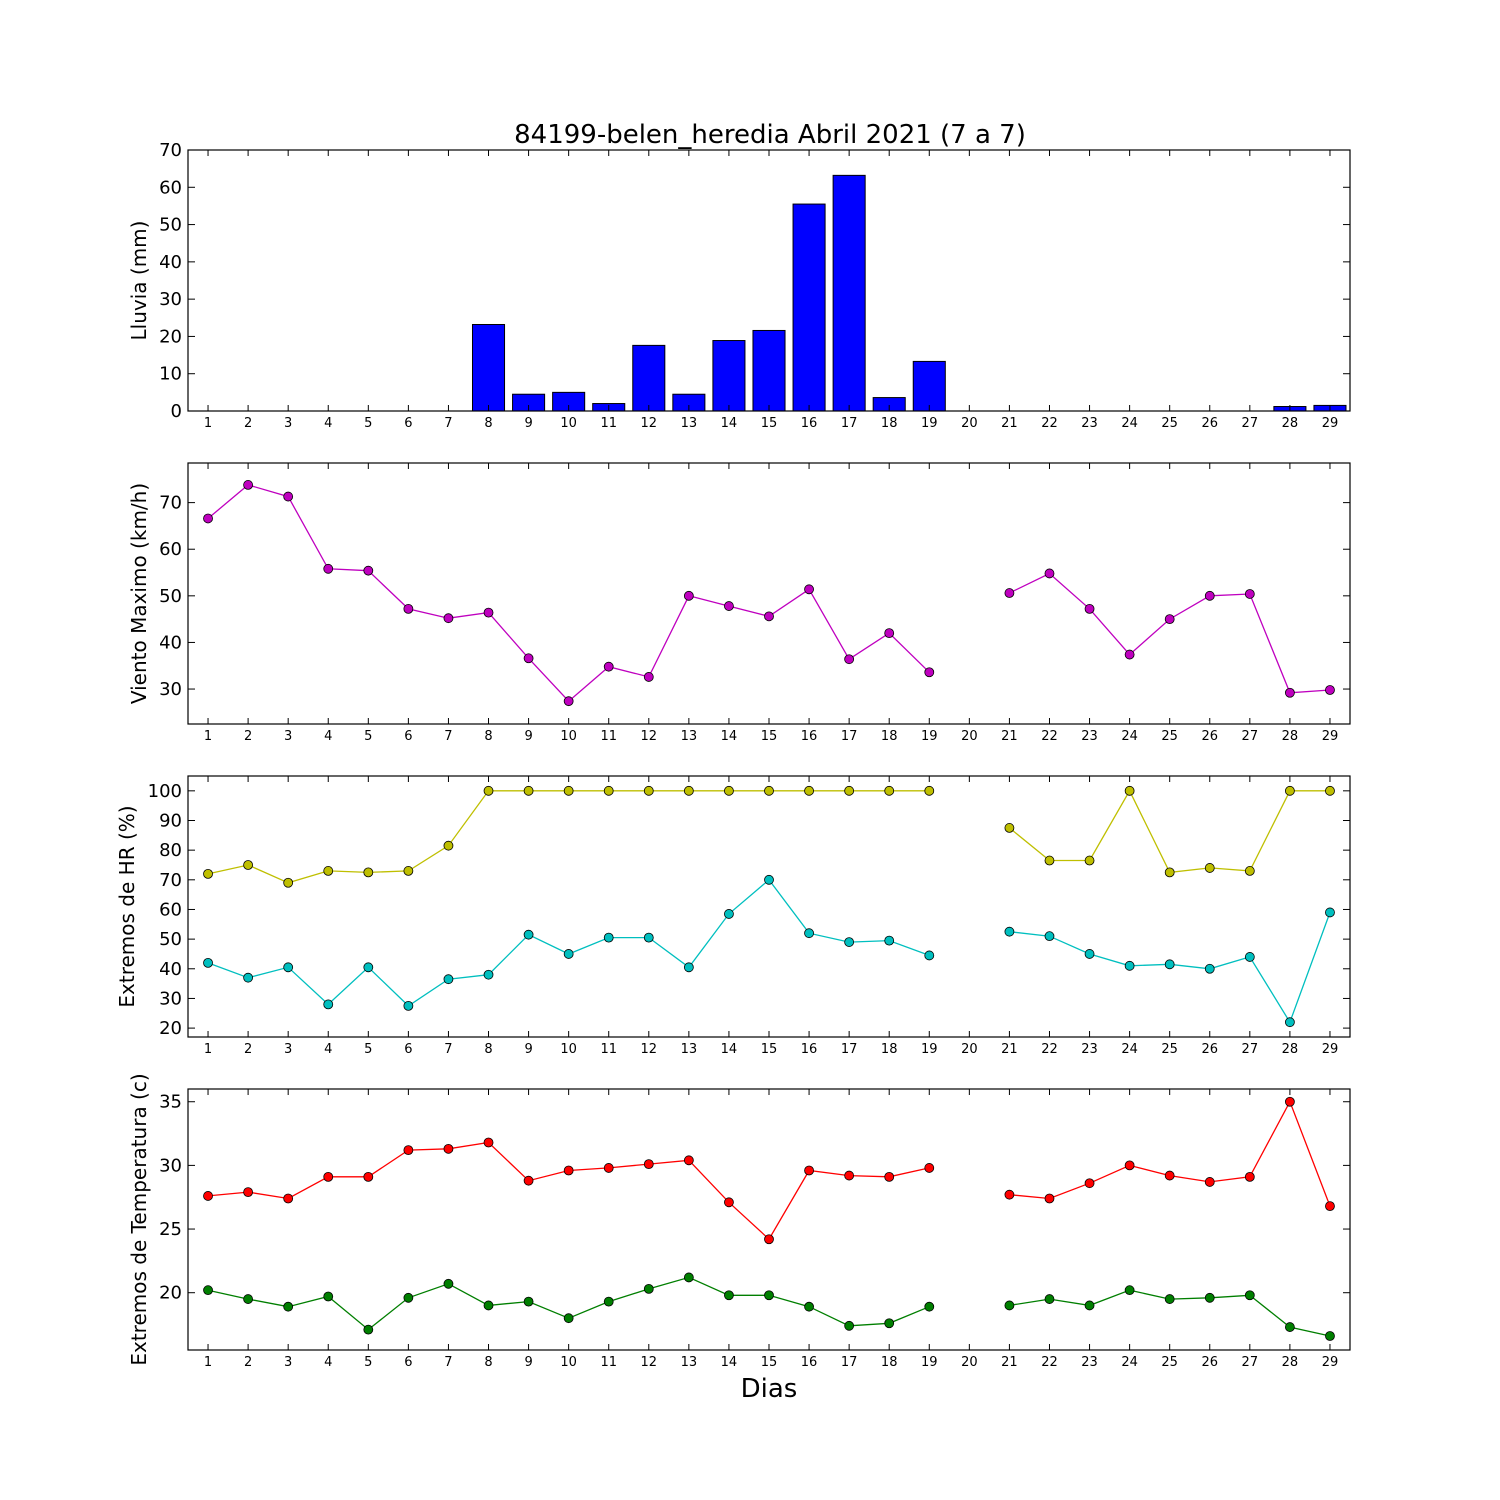  What do you see at coordinates (170, 374) in the screenshot?
I see `rain-ytick-label: 10` at bounding box center [170, 374].